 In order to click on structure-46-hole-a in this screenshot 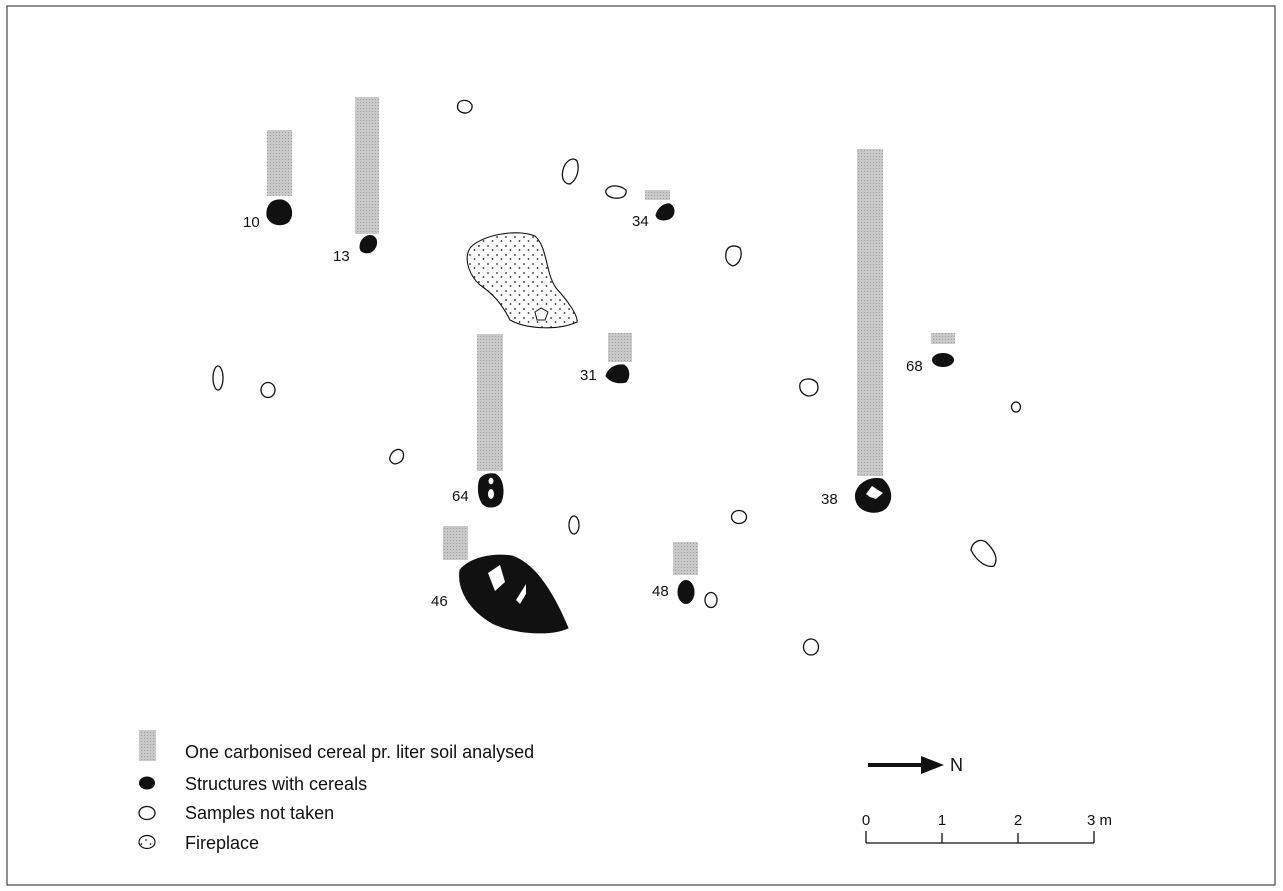, I will do `click(496, 578)`.